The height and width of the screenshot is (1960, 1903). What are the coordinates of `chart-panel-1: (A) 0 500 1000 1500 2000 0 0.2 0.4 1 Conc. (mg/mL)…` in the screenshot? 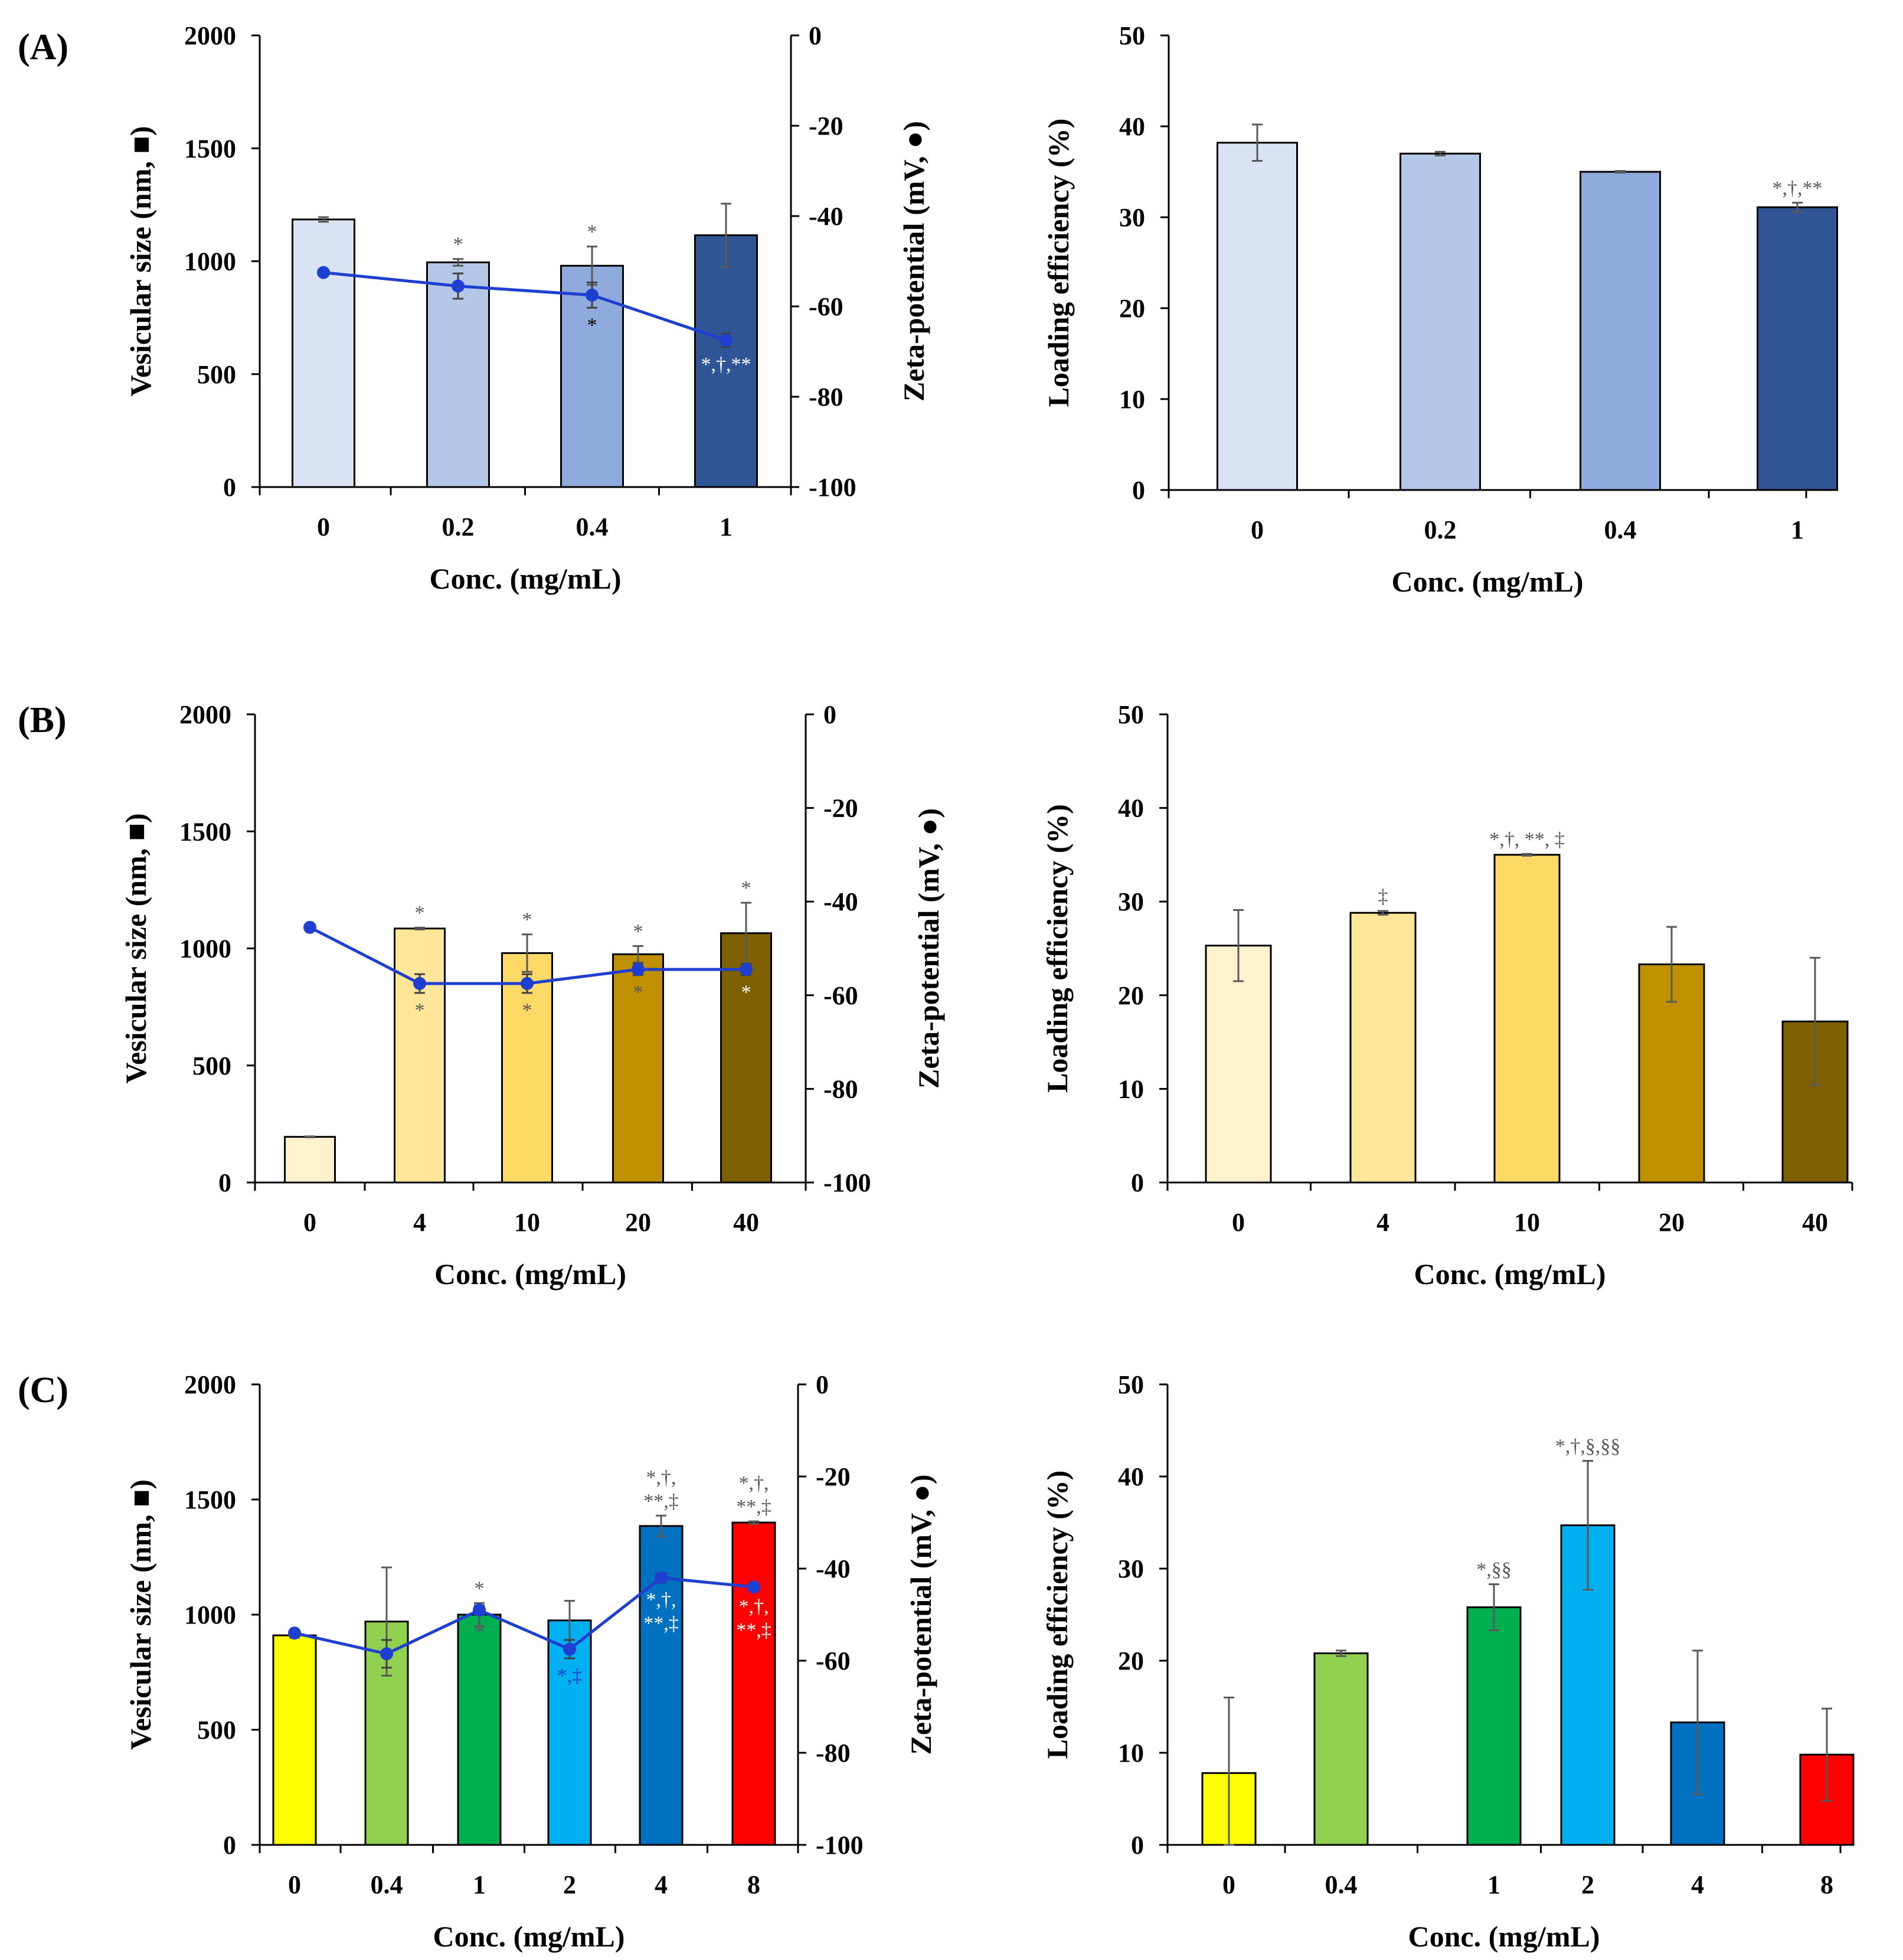 It's located at (474, 308).